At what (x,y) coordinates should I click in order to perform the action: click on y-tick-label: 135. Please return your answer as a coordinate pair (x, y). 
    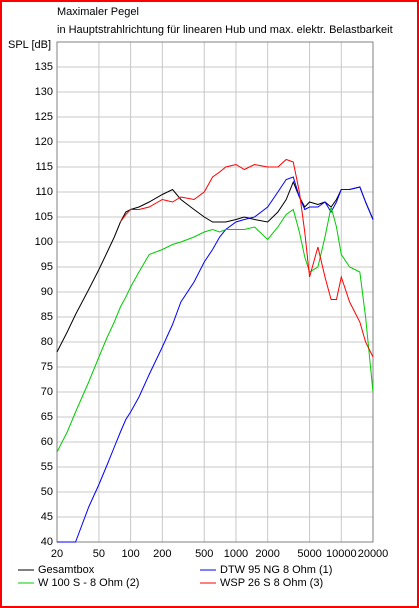
    Looking at the image, I should click on (44, 67).